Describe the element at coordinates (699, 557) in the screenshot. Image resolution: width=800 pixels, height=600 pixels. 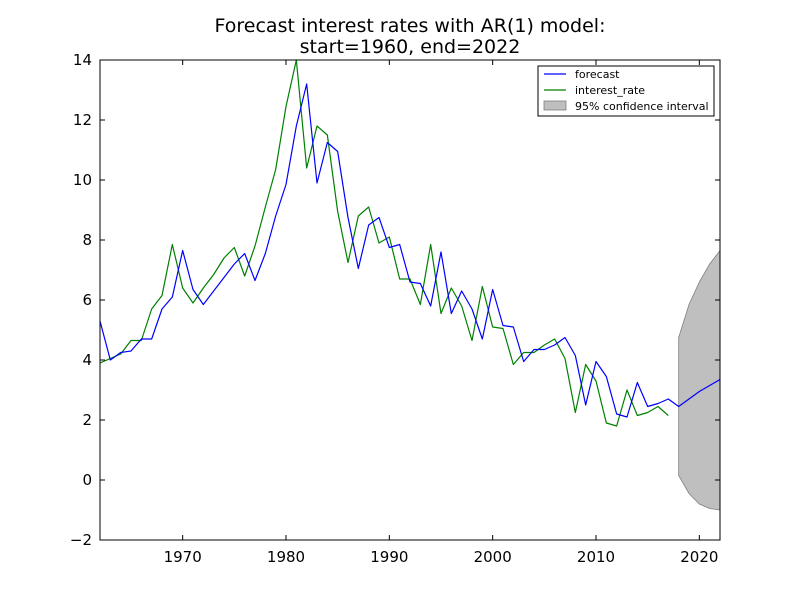
I see `x-tick-label: 2020` at that location.